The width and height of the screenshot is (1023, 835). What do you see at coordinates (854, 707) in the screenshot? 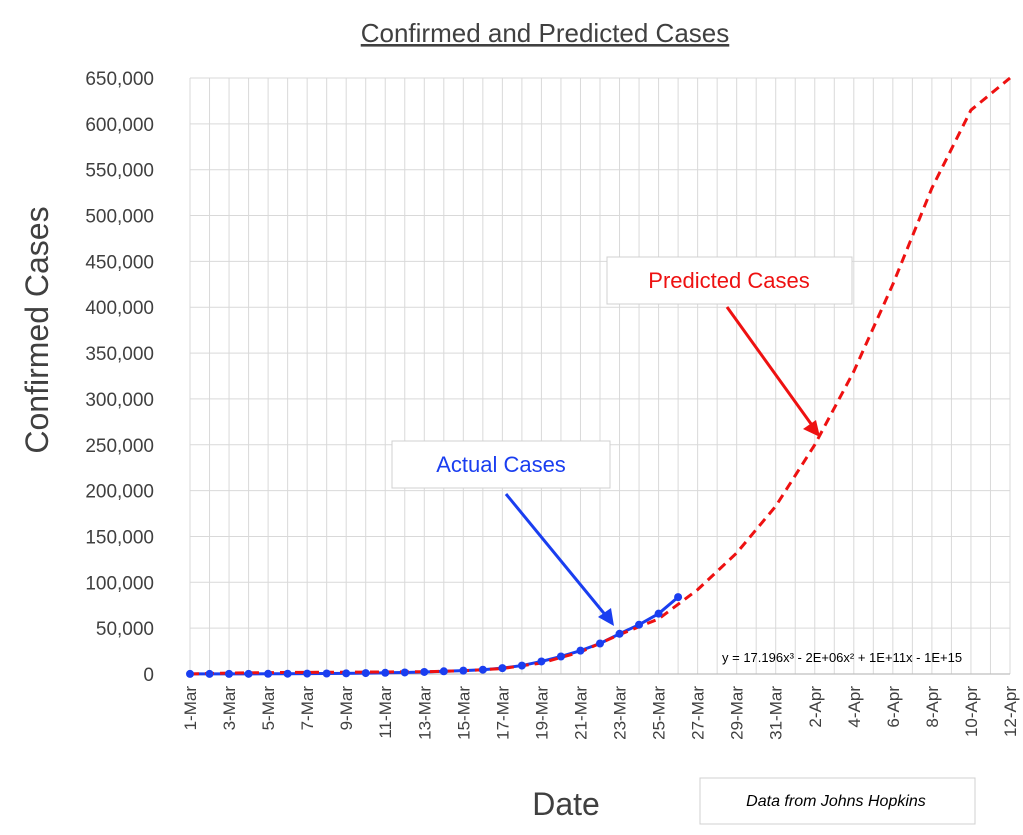
I see `x-tick-label: 4-Apr` at bounding box center [854, 707].